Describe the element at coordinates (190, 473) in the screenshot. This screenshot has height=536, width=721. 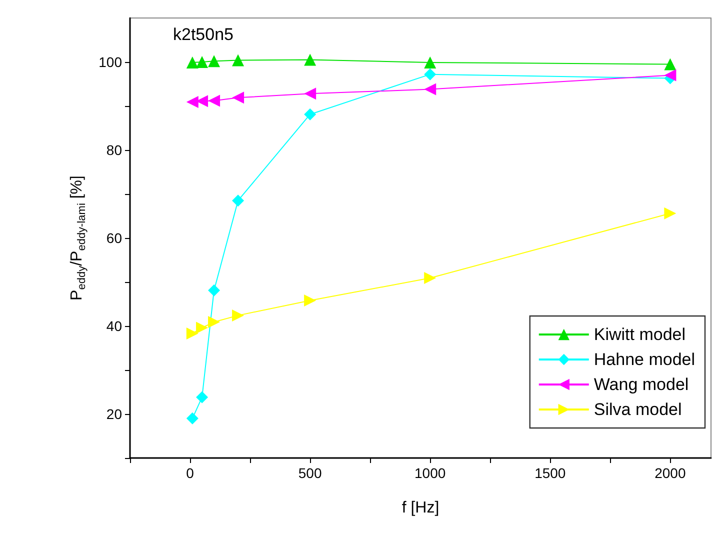
I see `x-tick-label: 0` at that location.